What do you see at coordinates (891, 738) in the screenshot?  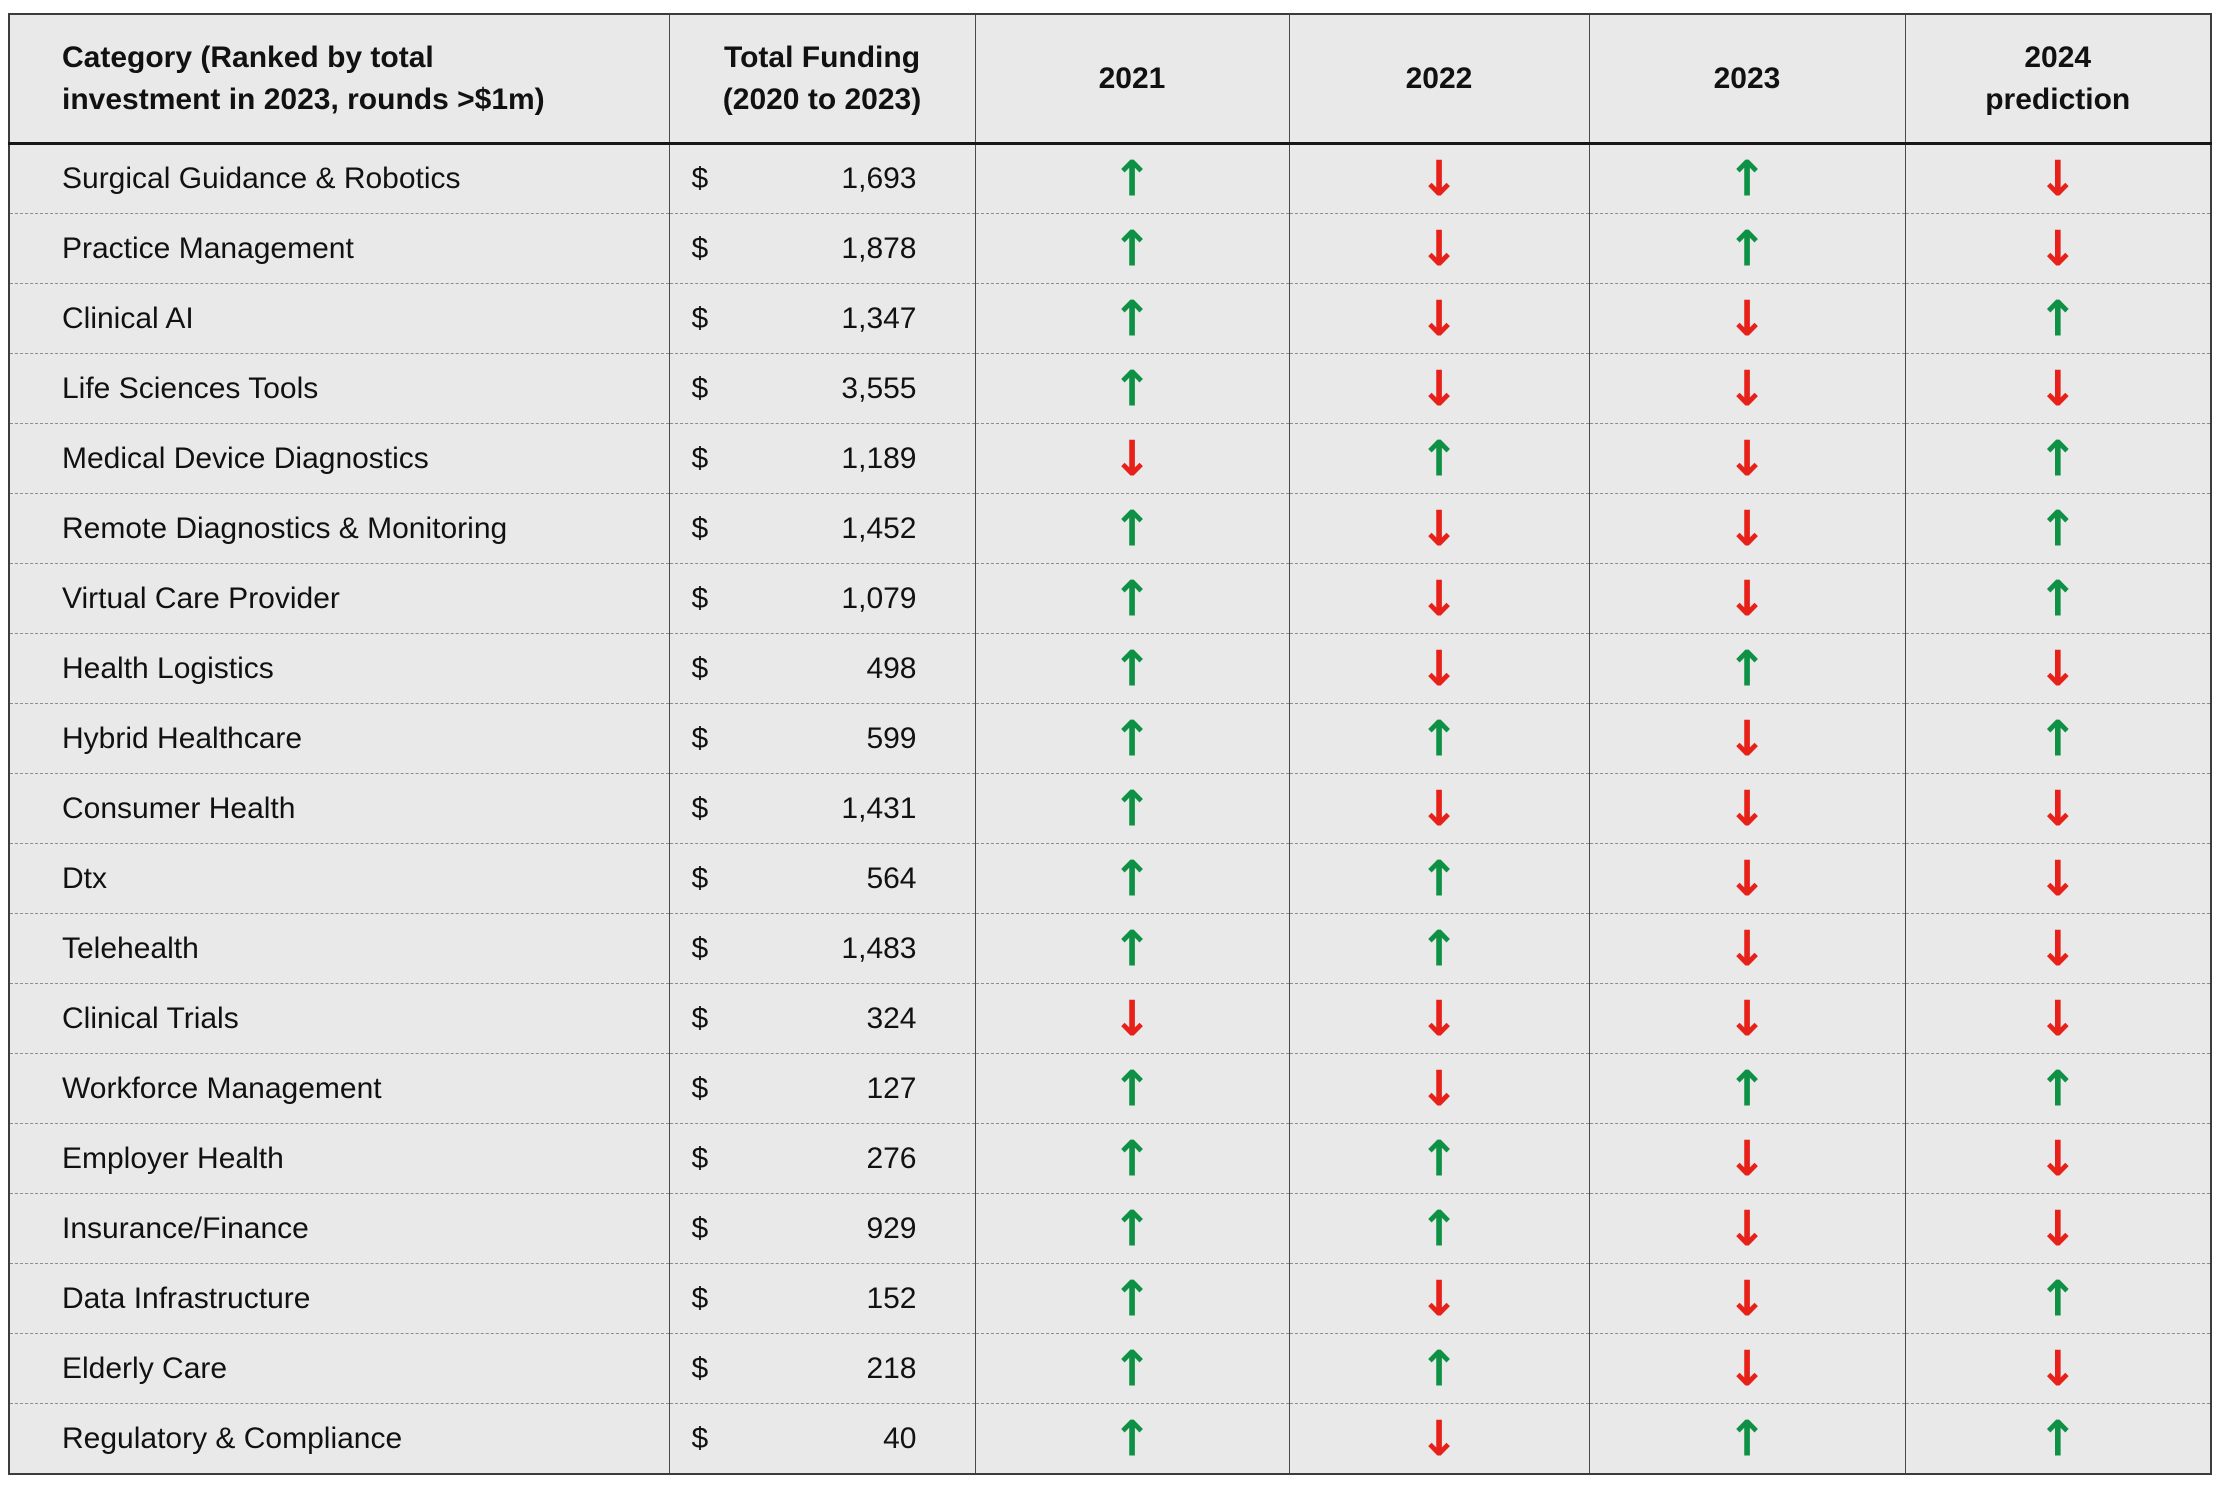 I see `funding-amount: 599` at bounding box center [891, 738].